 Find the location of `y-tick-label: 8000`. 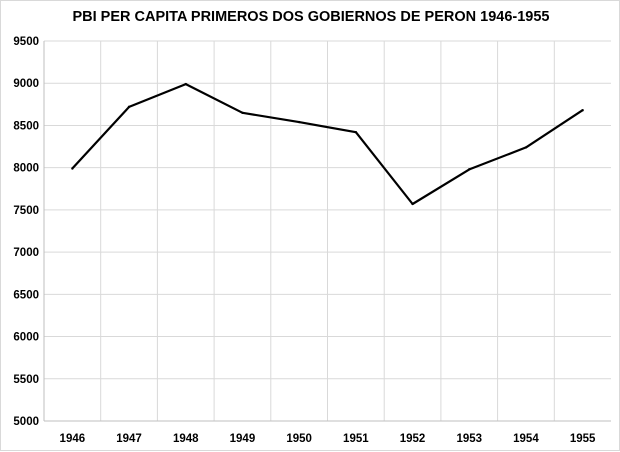

y-tick-label: 8000 is located at coordinates (26, 169).